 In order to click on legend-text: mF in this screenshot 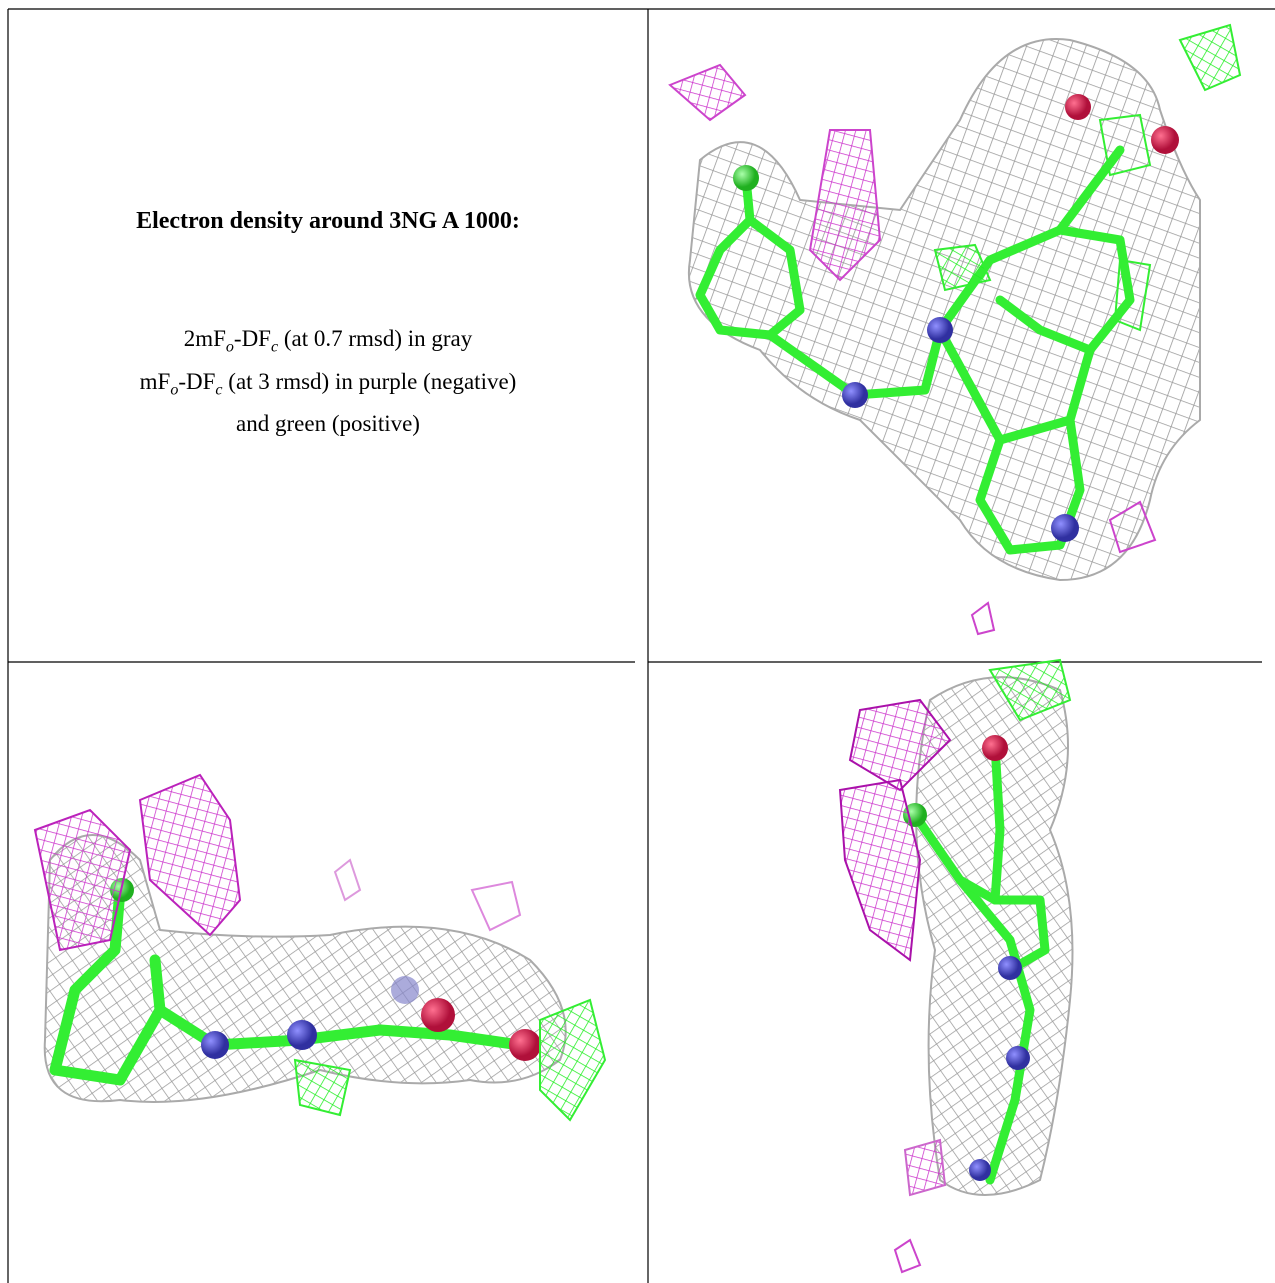, I will do `click(155, 381)`.